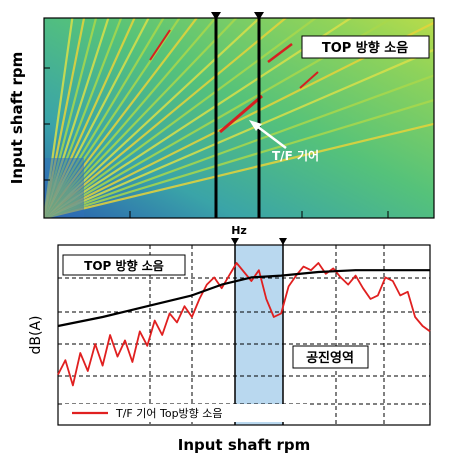 This screenshot has height=469, width=450. Describe the element at coordinates (169, 413) in the screenshot. I see `series-legend-label: T/F 기어 Top방향 소음` at that location.